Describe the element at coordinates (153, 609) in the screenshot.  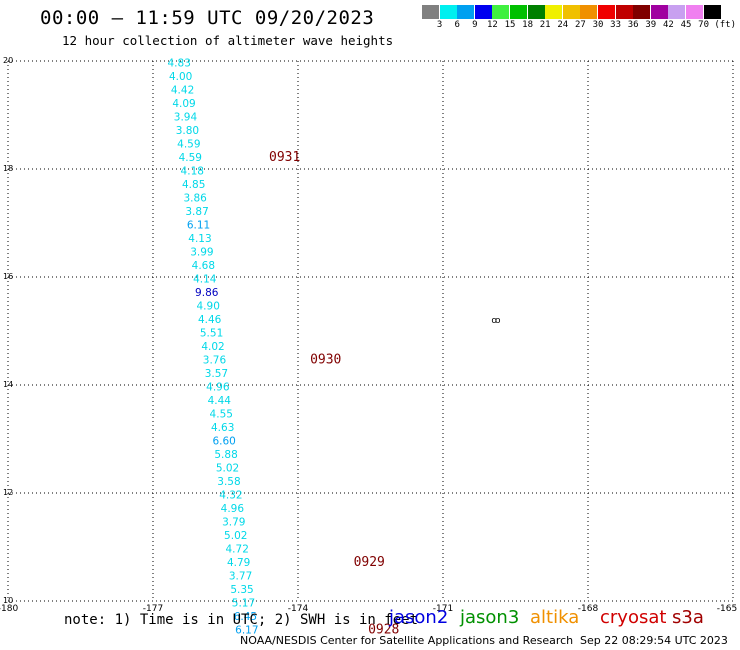
I see `x-tick-label: -177` at that location.